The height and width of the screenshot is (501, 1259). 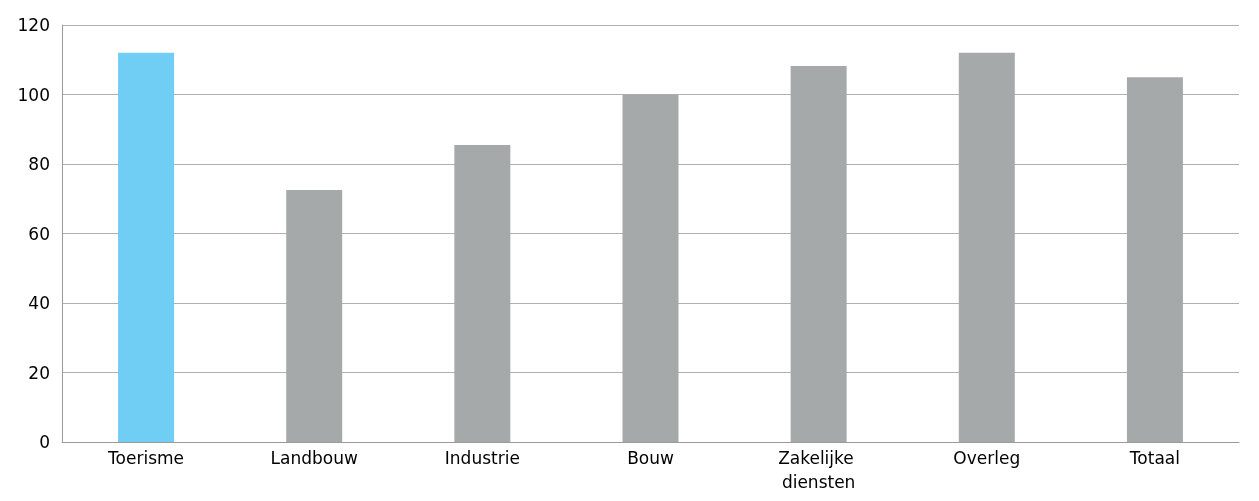 I want to click on x-tick-label: Overleg, so click(x=987, y=458).